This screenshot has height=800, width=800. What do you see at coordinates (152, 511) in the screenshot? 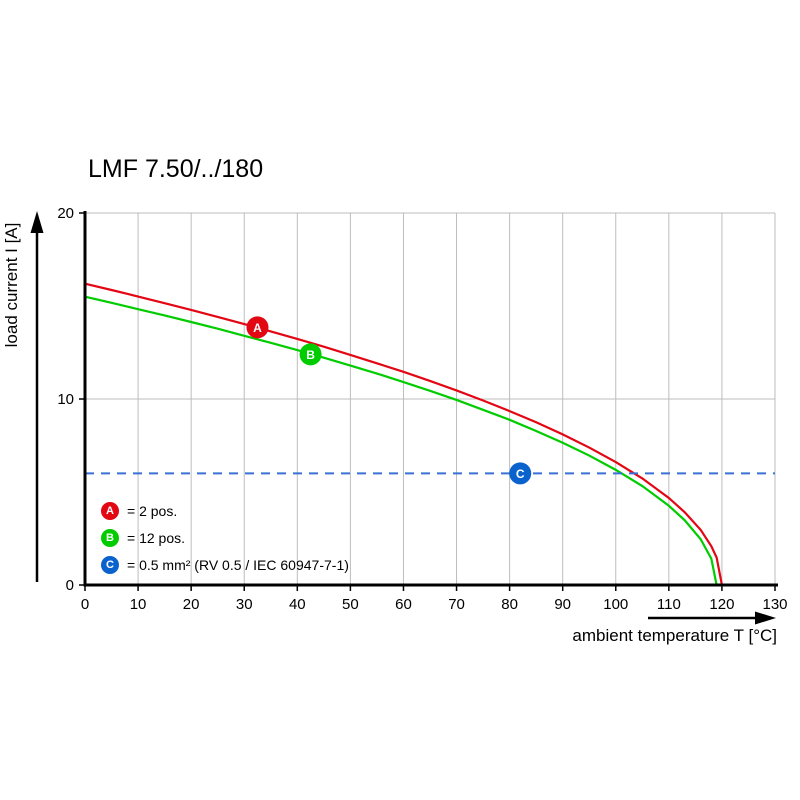
I see `legend-label-a: = 2 pos.` at bounding box center [152, 511].